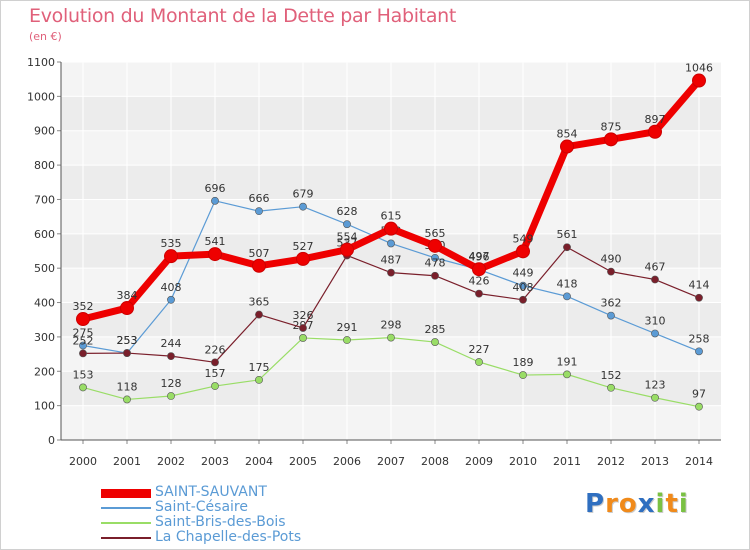  What do you see at coordinates (672, 504) in the screenshot?
I see `logo-letter: t` at bounding box center [672, 504].